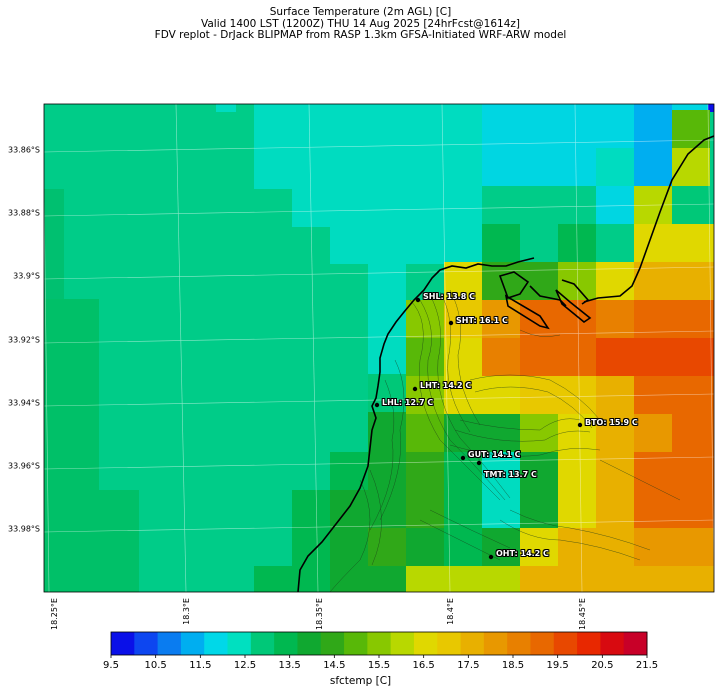  Describe the element at coordinates (522, 553) in the screenshot. I see `station-label-oht: OHT: 14.2 C` at that location.